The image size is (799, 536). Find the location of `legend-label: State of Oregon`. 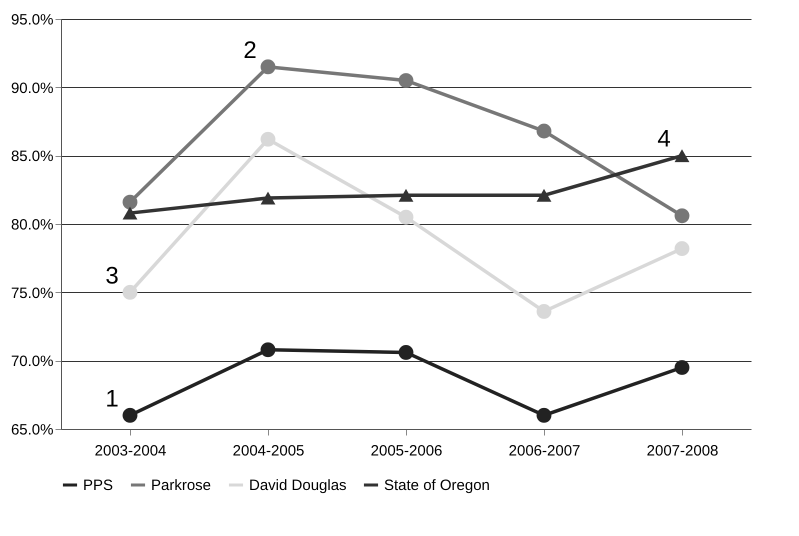

legend-label: State of Oregon is located at coordinates (437, 485).